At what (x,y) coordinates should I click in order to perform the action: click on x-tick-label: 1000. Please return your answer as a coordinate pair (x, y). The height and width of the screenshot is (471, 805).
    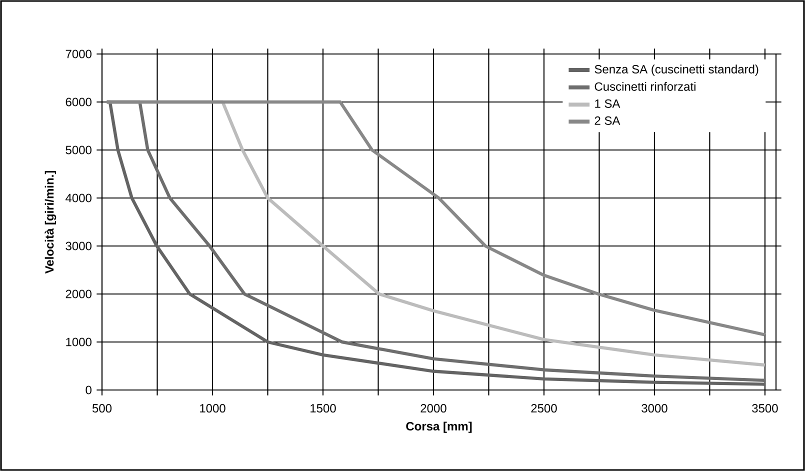
    Looking at the image, I should click on (213, 408).